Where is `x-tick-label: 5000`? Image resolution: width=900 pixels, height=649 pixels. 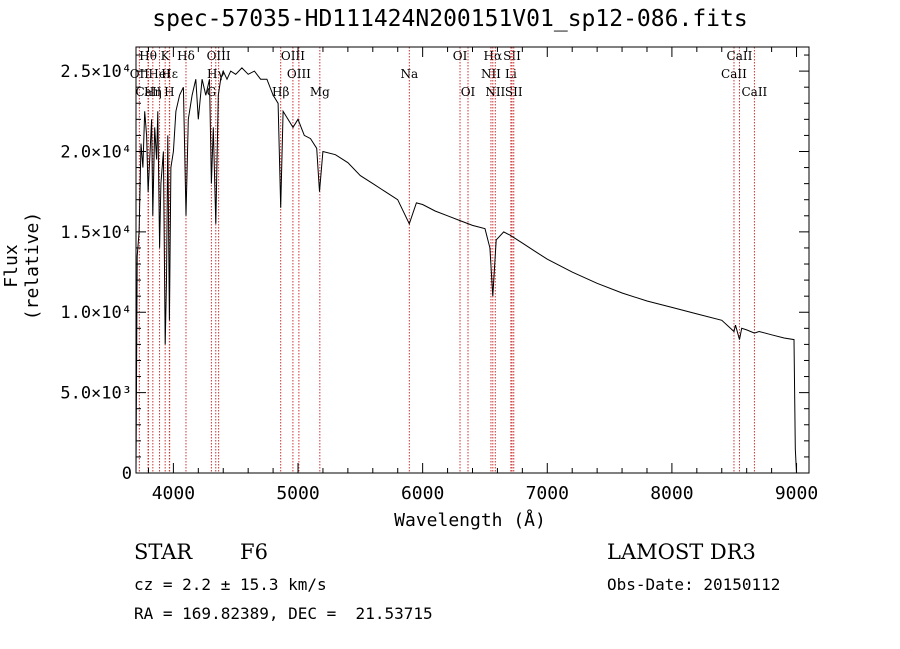
x-tick-label: 5000 is located at coordinates (297, 493).